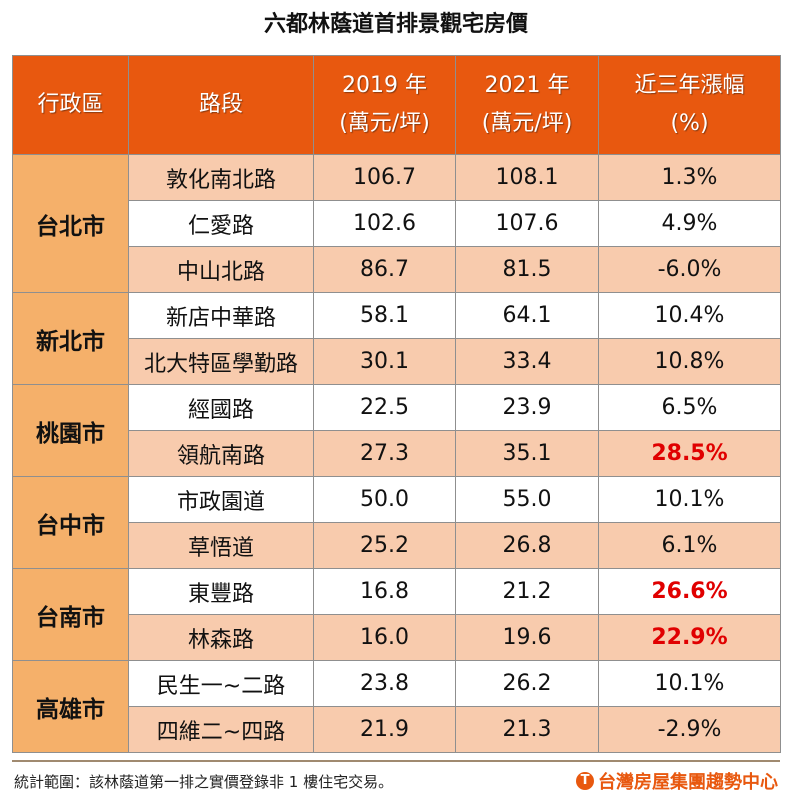  What do you see at coordinates (689, 545) in the screenshot?
I see `change-cell: 6.1%` at bounding box center [689, 545].